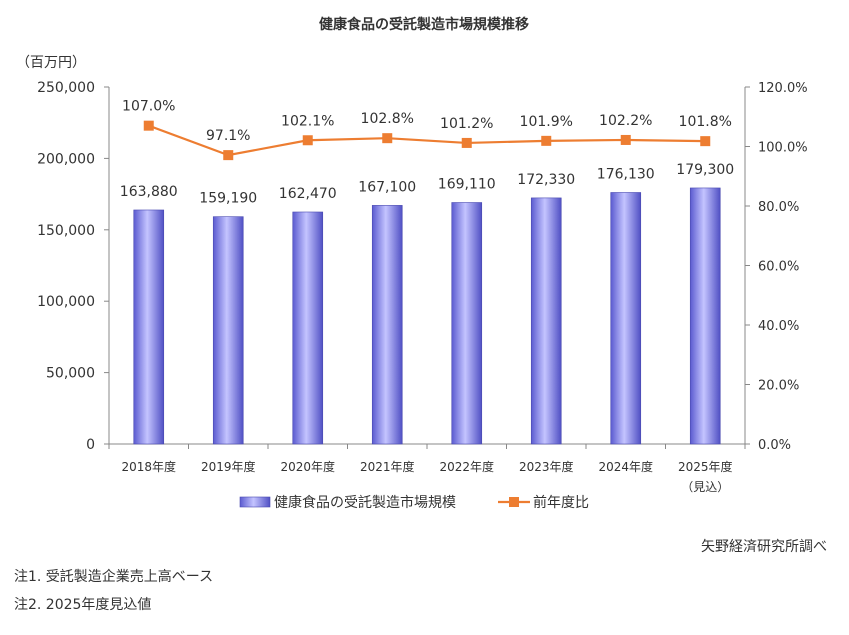 Image resolution: width=849 pixels, height=635 pixels. I want to click on ratio-data-label: 102.1%, so click(307, 121).